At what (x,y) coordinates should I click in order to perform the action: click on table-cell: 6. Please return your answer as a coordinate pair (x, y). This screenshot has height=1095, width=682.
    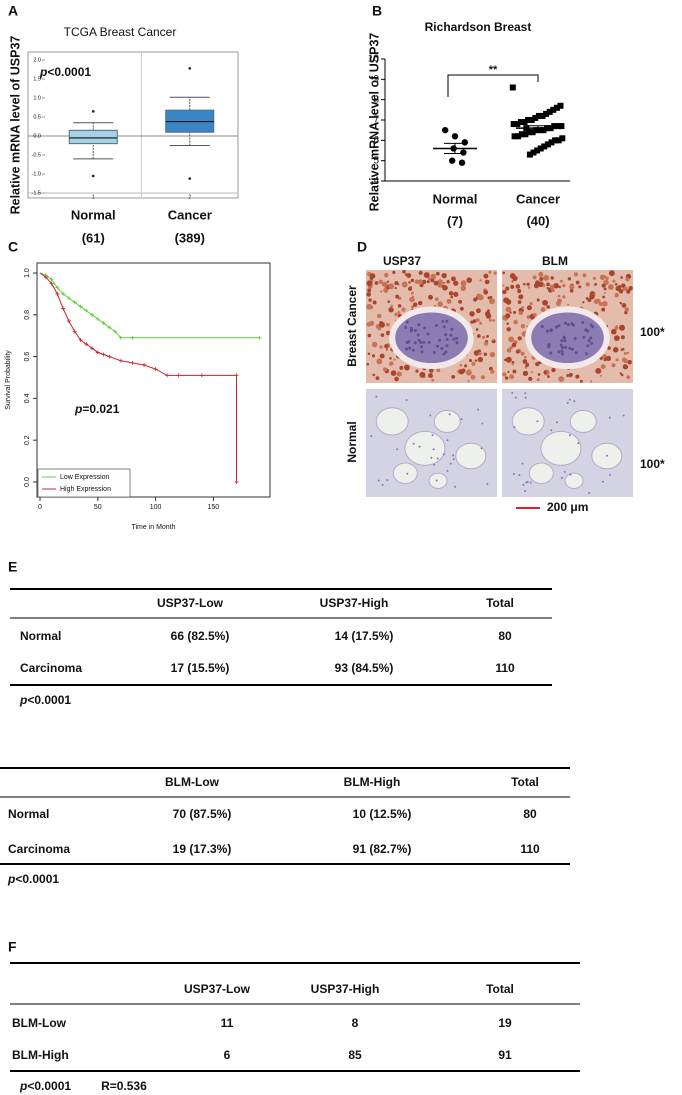
    Looking at the image, I should click on (227, 1055).